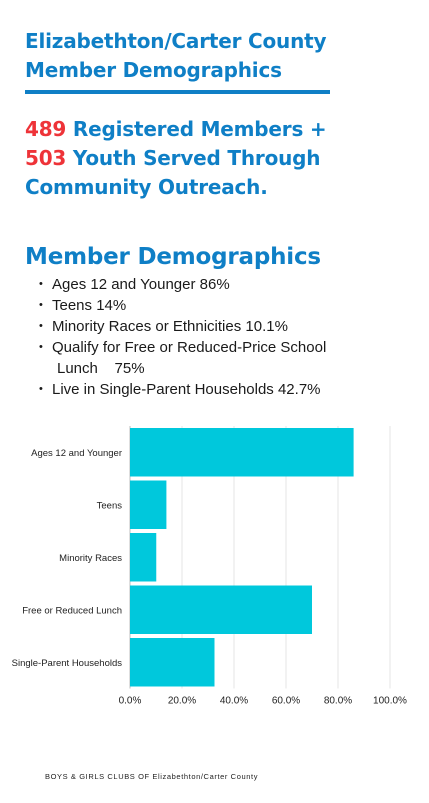 Image resolution: width=429 pixels, height=803 pixels. I want to click on chart-tick-labels: 0.0% 20.0% 40.0% 60.0% 80.0% 100.0%, so click(263, 701).